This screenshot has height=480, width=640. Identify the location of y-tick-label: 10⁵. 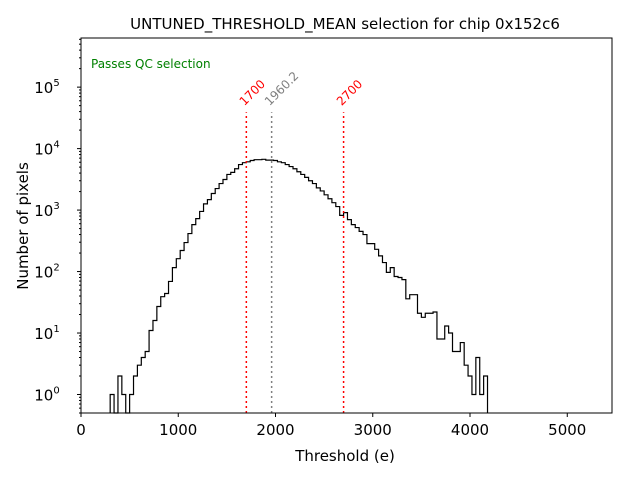
(46, 87).